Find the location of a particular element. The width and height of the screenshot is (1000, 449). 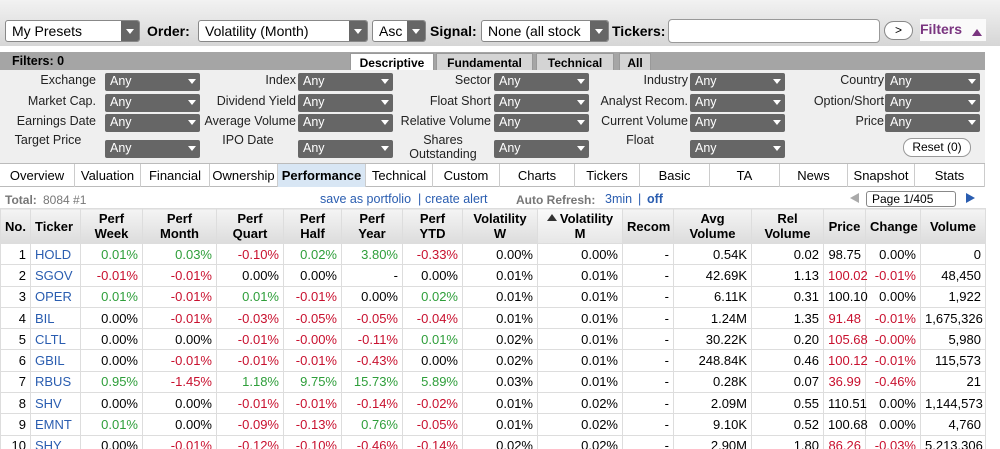

filter-tab: Descriptive is located at coordinates (392, 61).